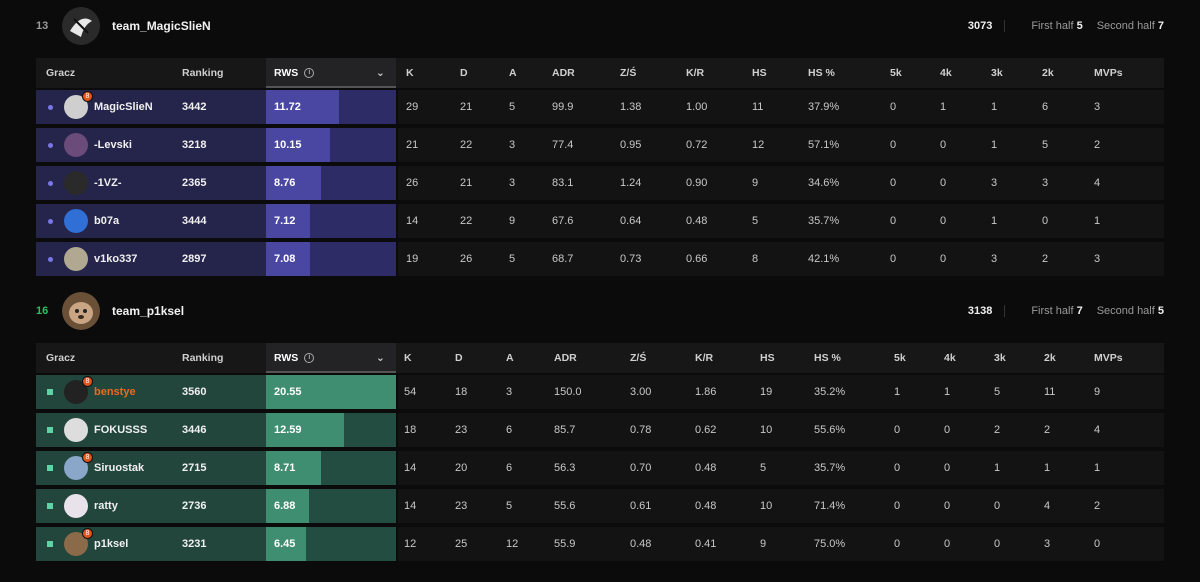 The width and height of the screenshot is (1200, 582). What do you see at coordinates (108, 183) in the screenshot?
I see `player-name: -1VZ-` at bounding box center [108, 183].